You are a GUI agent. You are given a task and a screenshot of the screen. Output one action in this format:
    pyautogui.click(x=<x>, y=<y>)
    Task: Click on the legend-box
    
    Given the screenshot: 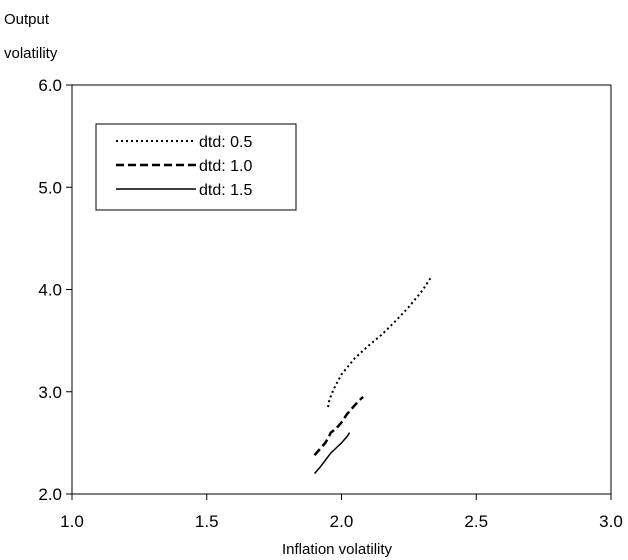 What is the action you would take?
    pyautogui.click(x=196, y=167)
    